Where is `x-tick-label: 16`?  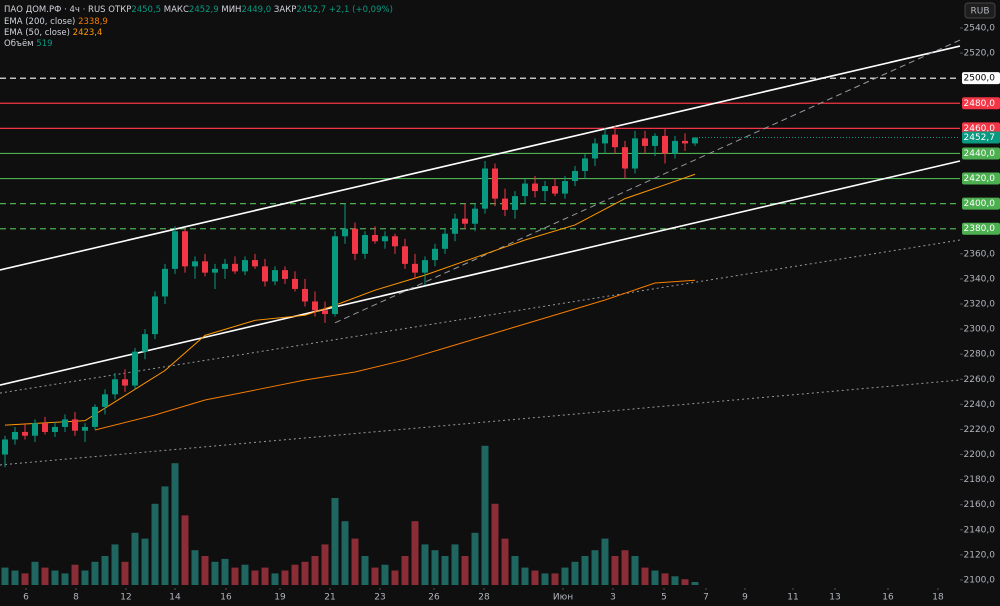
x-tick-label: 16 is located at coordinates (226, 598).